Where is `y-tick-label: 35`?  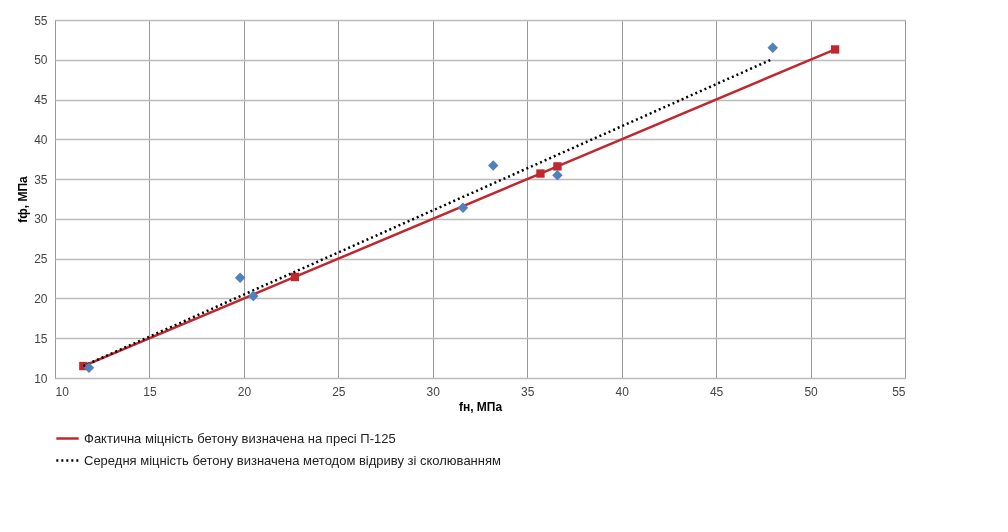 y-tick-label: 35 is located at coordinates (41, 179).